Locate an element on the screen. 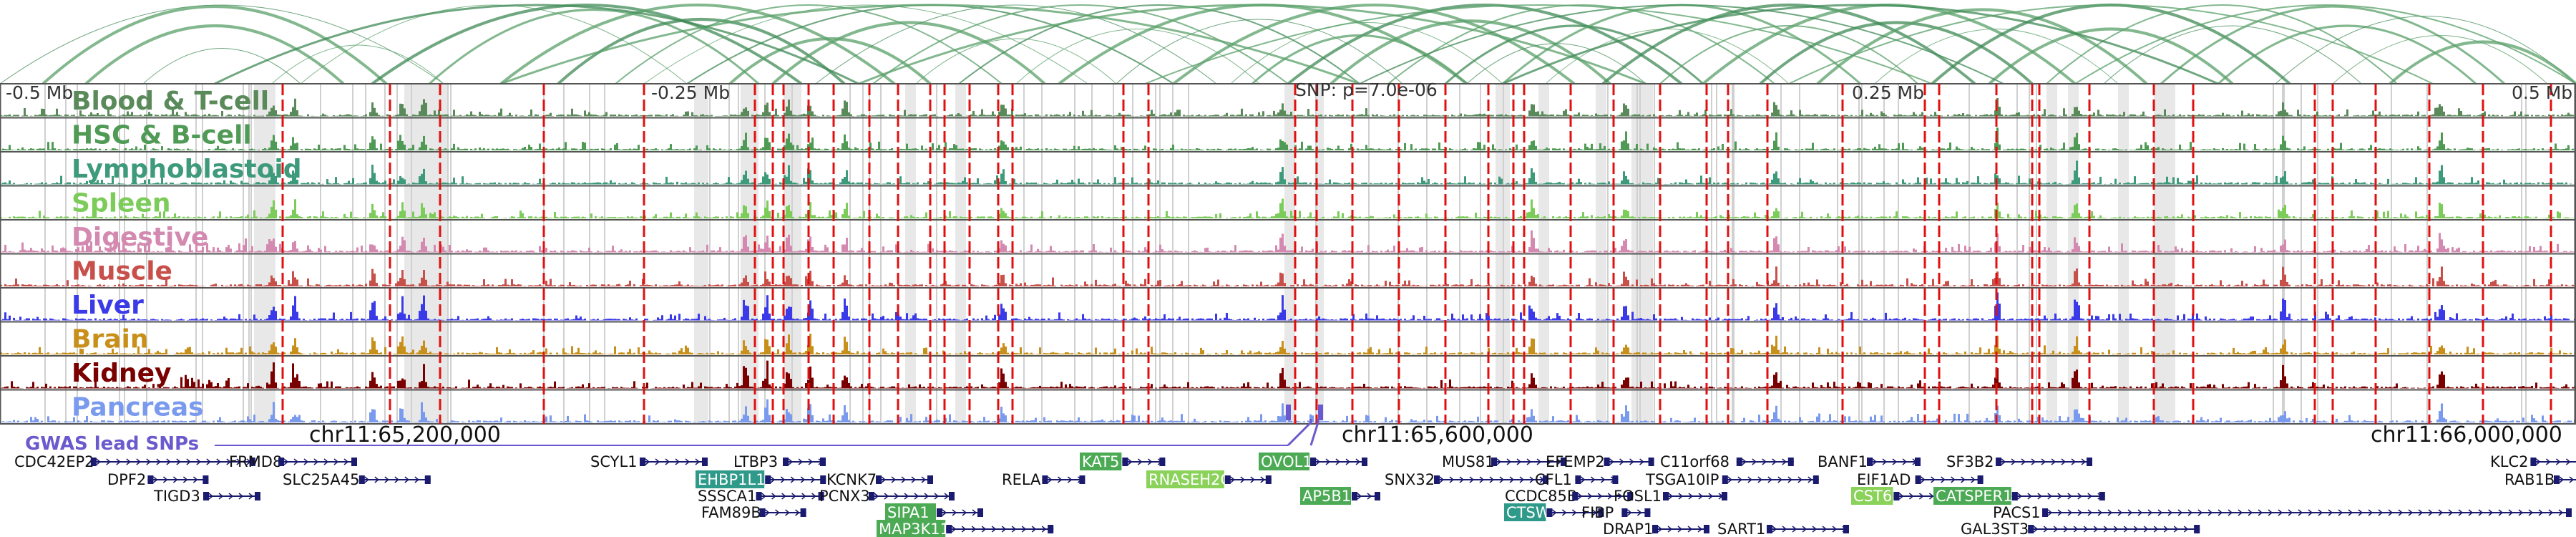  gene-label: SF3B2 is located at coordinates (1970, 461).